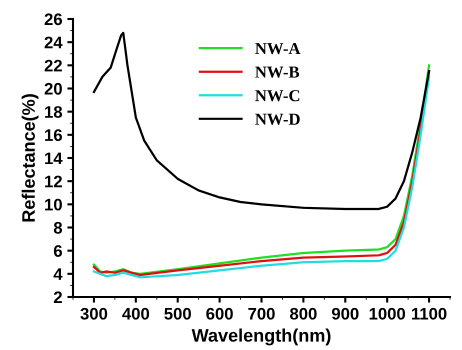  I want to click on y-tick-label: 10, so click(53, 204).